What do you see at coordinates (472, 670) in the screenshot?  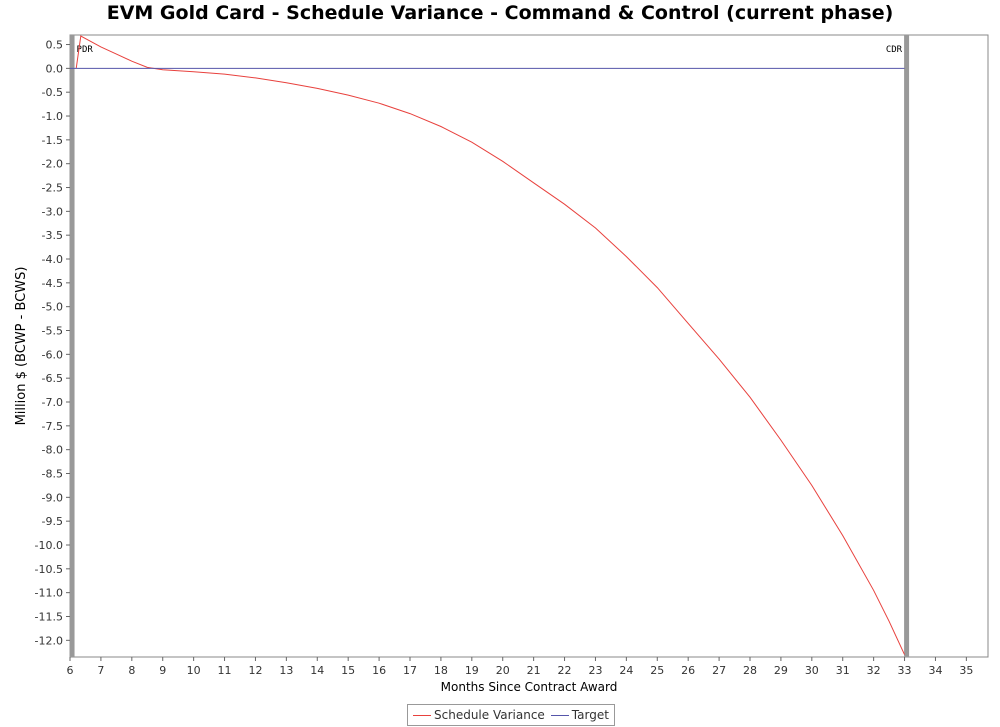 I see `x-tick-label: 19` at bounding box center [472, 670].